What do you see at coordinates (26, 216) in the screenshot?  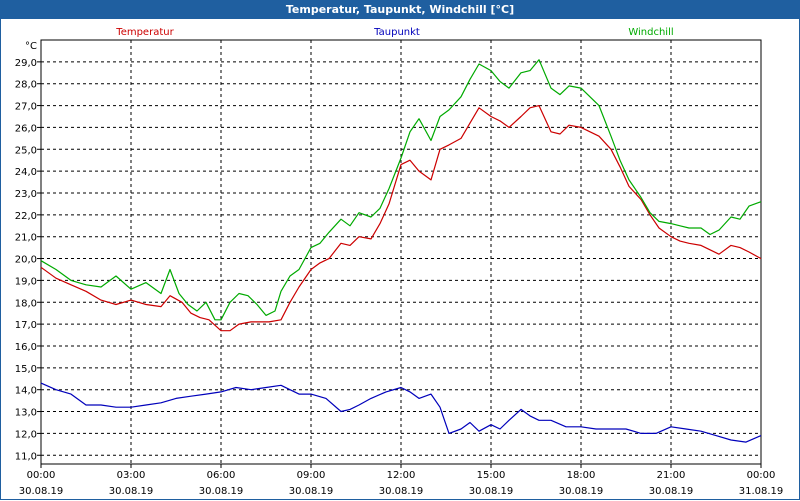 I see `y-tick-label: 22,0` at bounding box center [26, 216].